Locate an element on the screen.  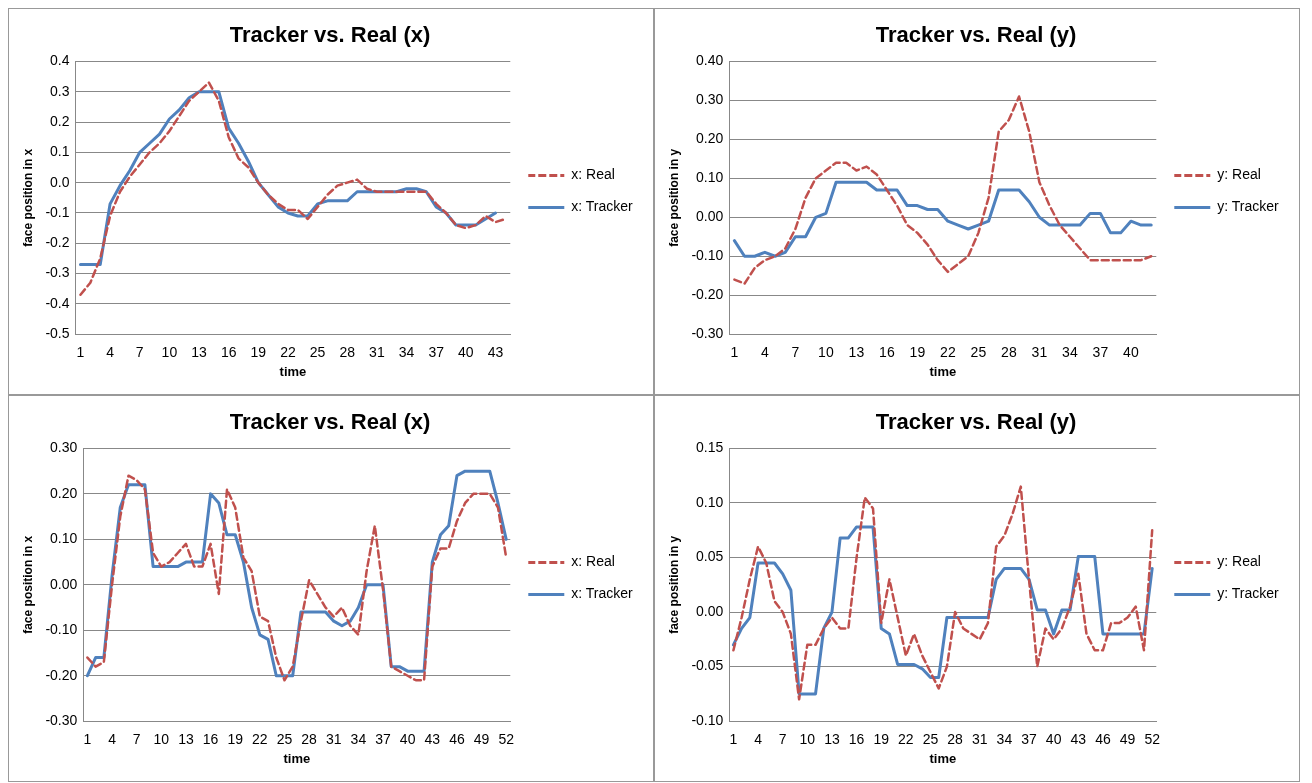
x-tick-label: 49 is located at coordinates (481, 739).